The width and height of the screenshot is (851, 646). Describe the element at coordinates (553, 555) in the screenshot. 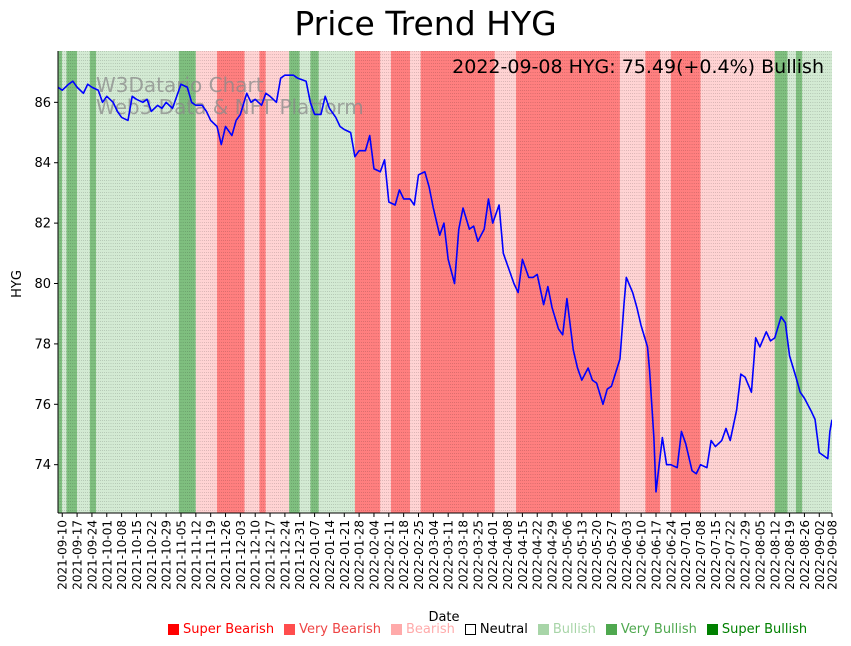

I see `x-tick-label: 2022-04-29` at that location.